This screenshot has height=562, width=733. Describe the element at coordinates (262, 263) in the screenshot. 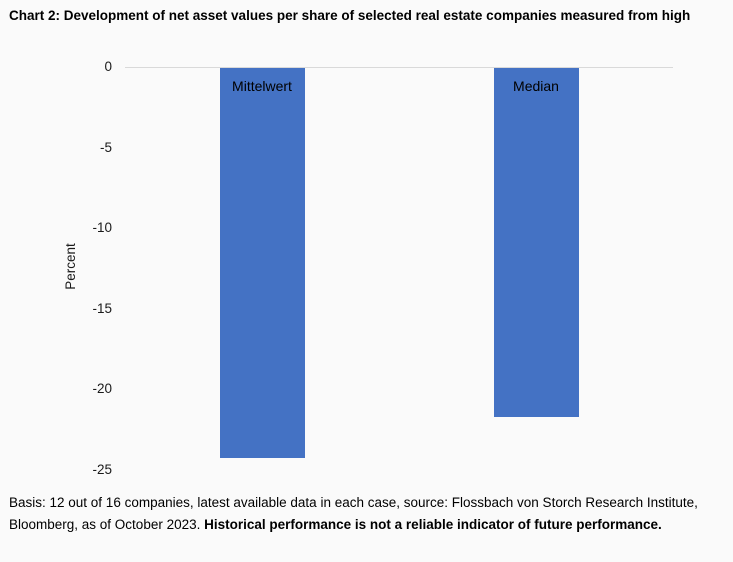

I see `bar-mittelwert: Mittelwert` at that location.